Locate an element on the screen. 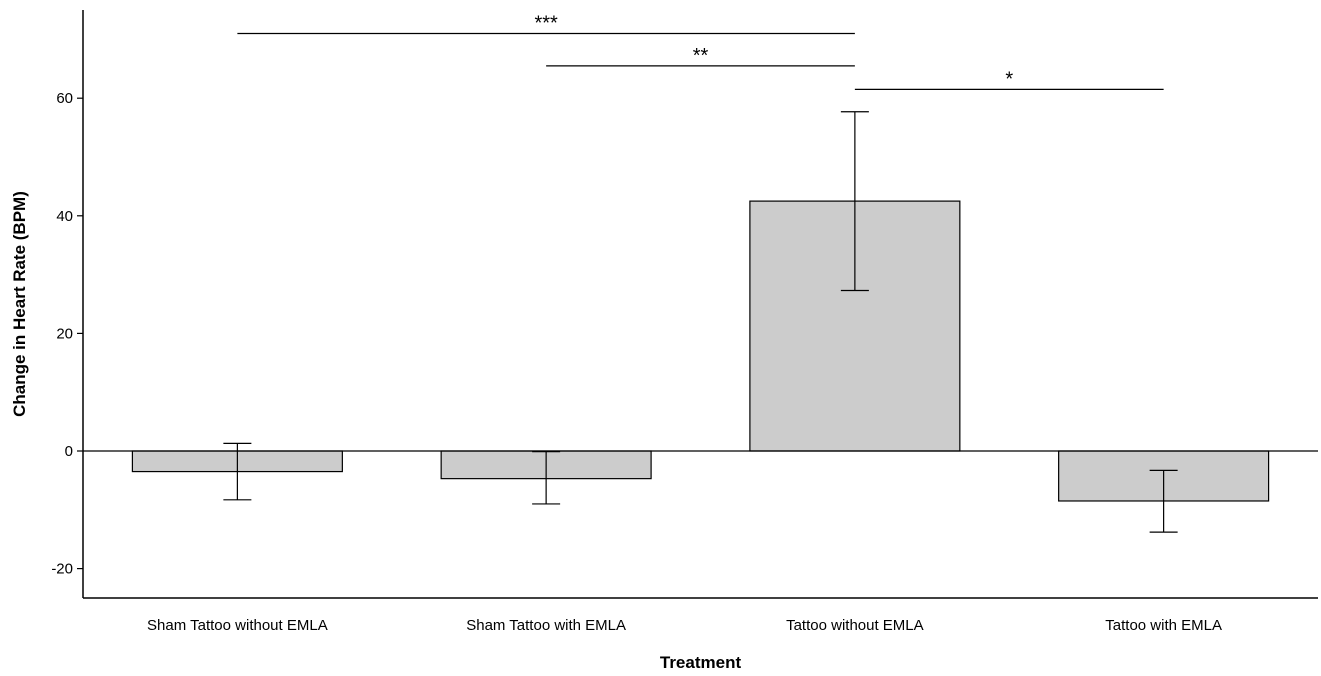  x-category-label: Sham Tattoo with EMLA is located at coordinates (546, 625).